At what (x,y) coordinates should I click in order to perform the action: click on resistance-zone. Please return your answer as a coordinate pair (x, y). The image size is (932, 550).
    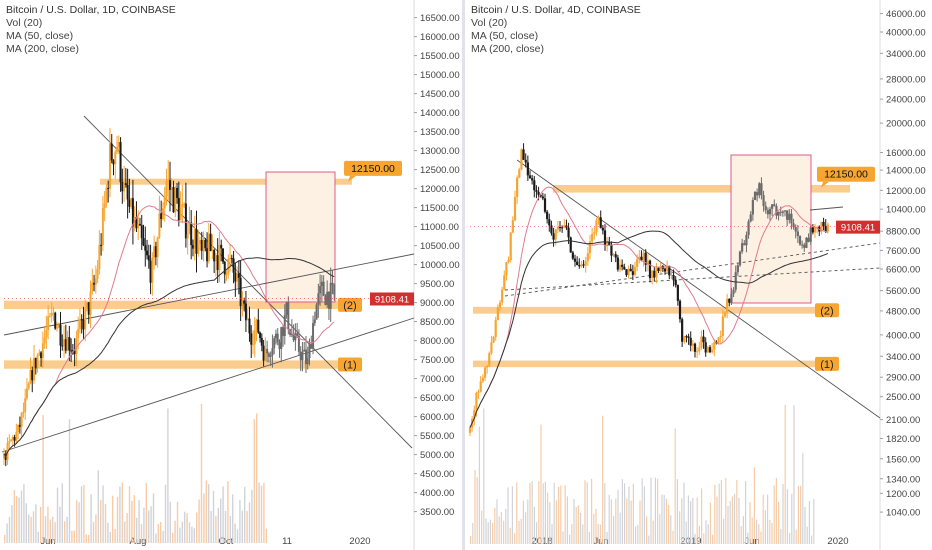
    Looking at the image, I should click on (226, 181).